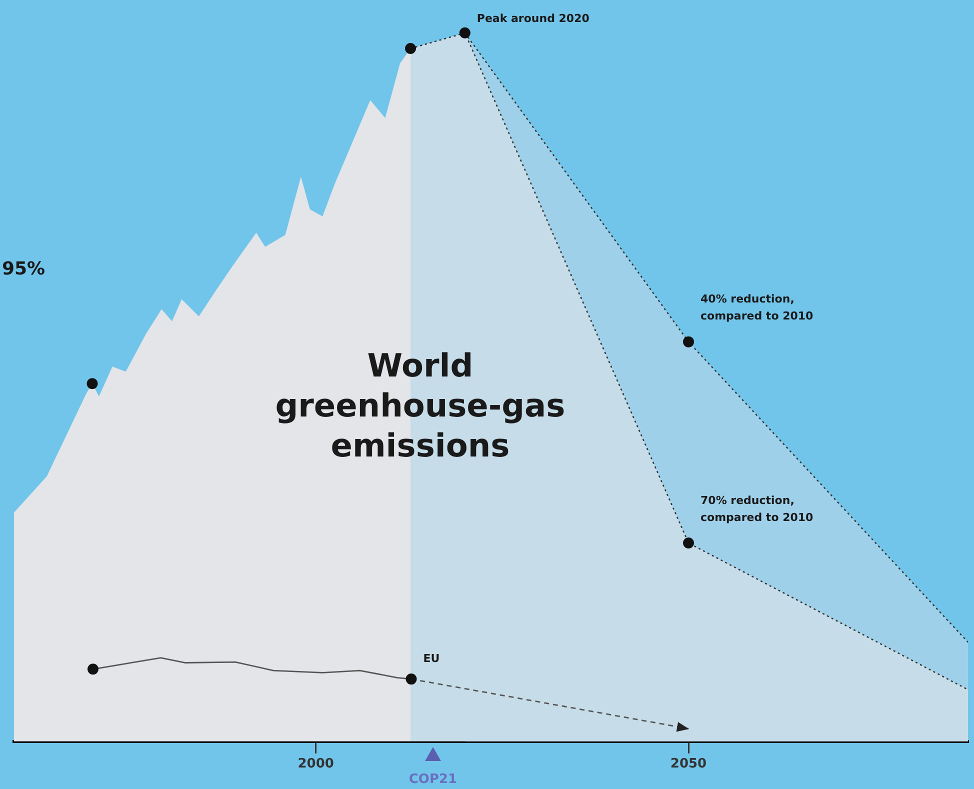  Describe the element at coordinates (688, 764) in the screenshot. I see `x-tick-label: 2050` at that location.